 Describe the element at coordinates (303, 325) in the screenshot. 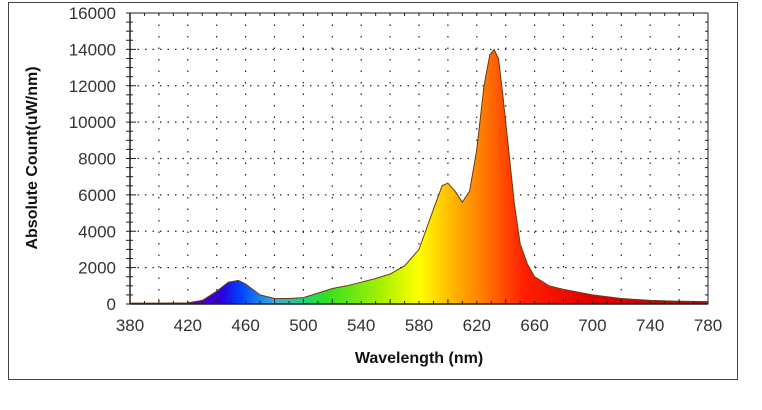

I see `x-tick-label: 500` at that location.